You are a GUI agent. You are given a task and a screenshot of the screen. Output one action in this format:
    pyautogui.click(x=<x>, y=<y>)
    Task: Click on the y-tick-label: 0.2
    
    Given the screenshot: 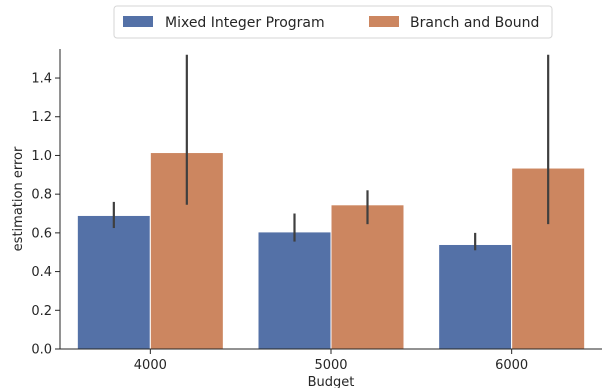 What is the action you would take?
    pyautogui.click(x=41, y=311)
    